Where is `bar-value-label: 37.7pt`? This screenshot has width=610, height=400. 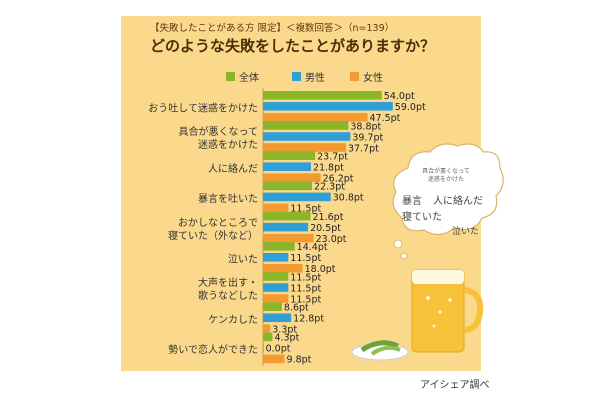 bar-value-label: 37.7pt is located at coordinates (363, 148).